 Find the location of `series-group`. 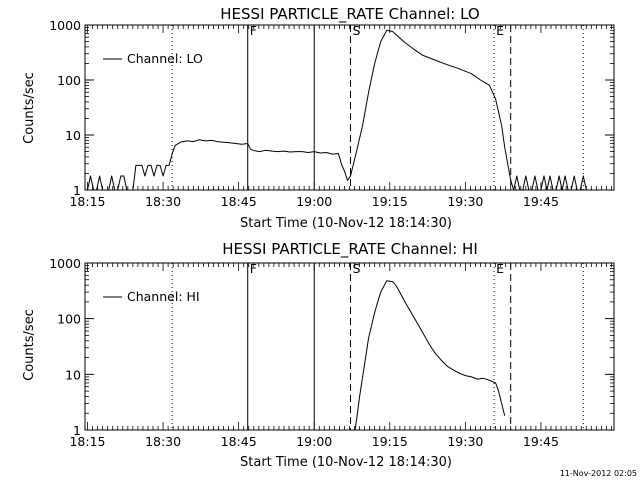

series-group is located at coordinates (430, 355).